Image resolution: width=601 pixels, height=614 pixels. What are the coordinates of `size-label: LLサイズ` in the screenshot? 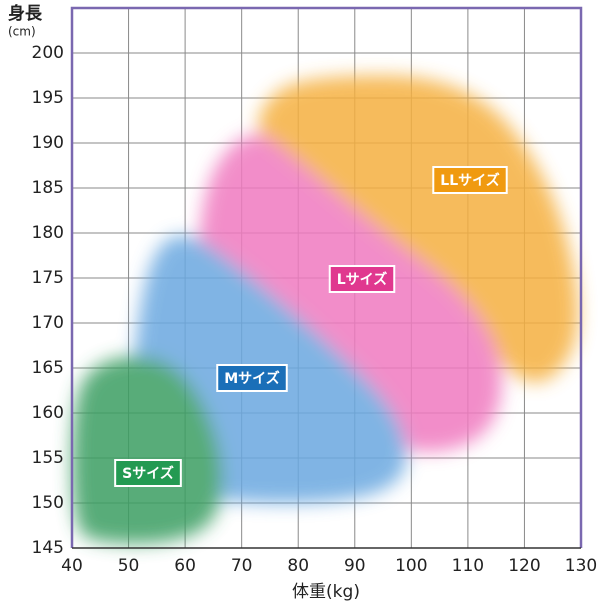 It's located at (469, 180).